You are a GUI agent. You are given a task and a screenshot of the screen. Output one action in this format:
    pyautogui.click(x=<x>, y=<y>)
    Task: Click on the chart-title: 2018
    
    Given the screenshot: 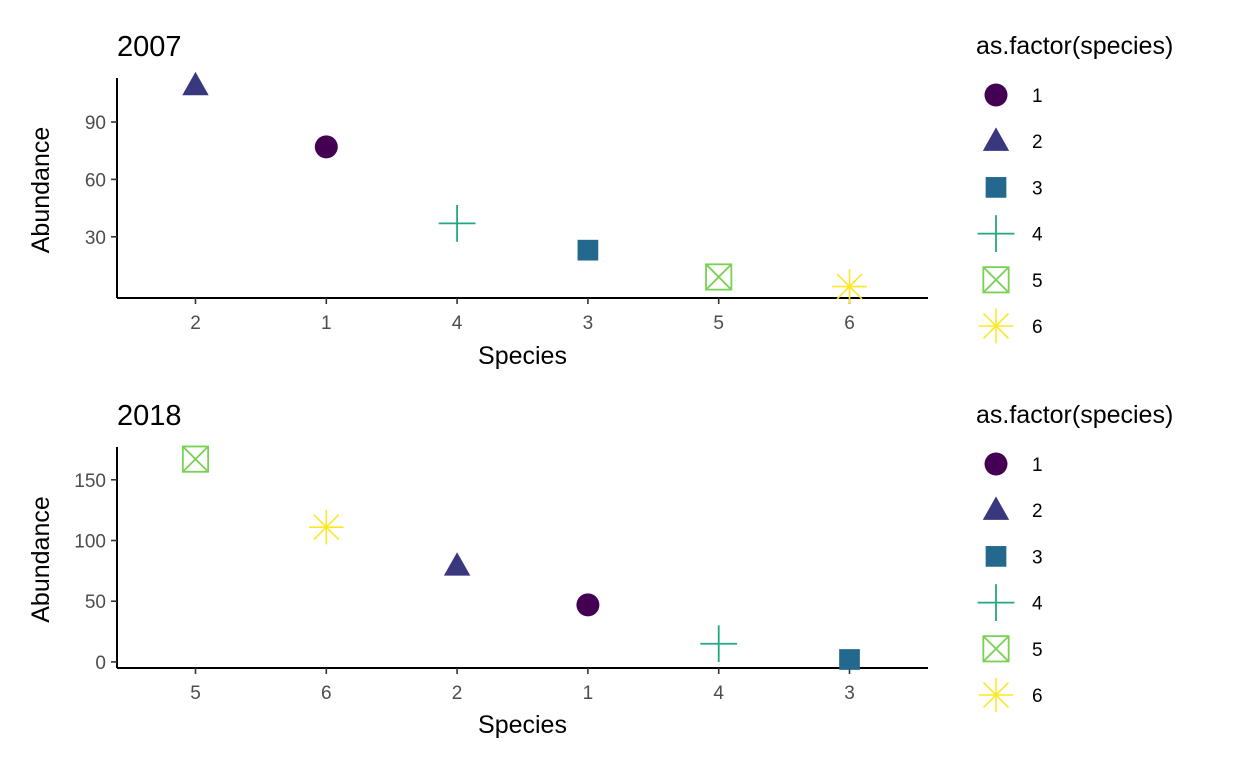 What is the action you would take?
    pyautogui.click(x=149, y=416)
    